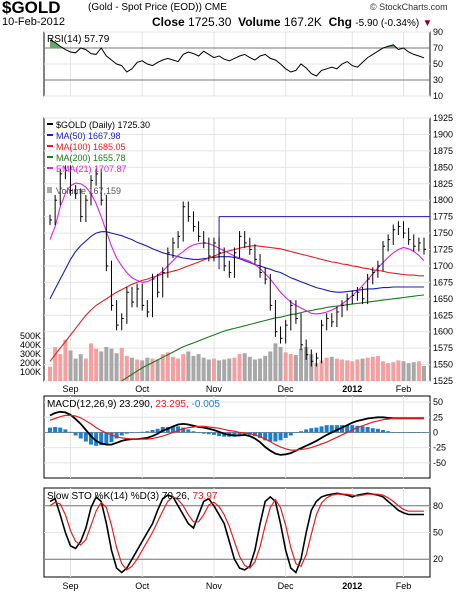  Describe the element at coordinates (30, 354) in the screenshot. I see `volume-tick-label: 300K` at that location.